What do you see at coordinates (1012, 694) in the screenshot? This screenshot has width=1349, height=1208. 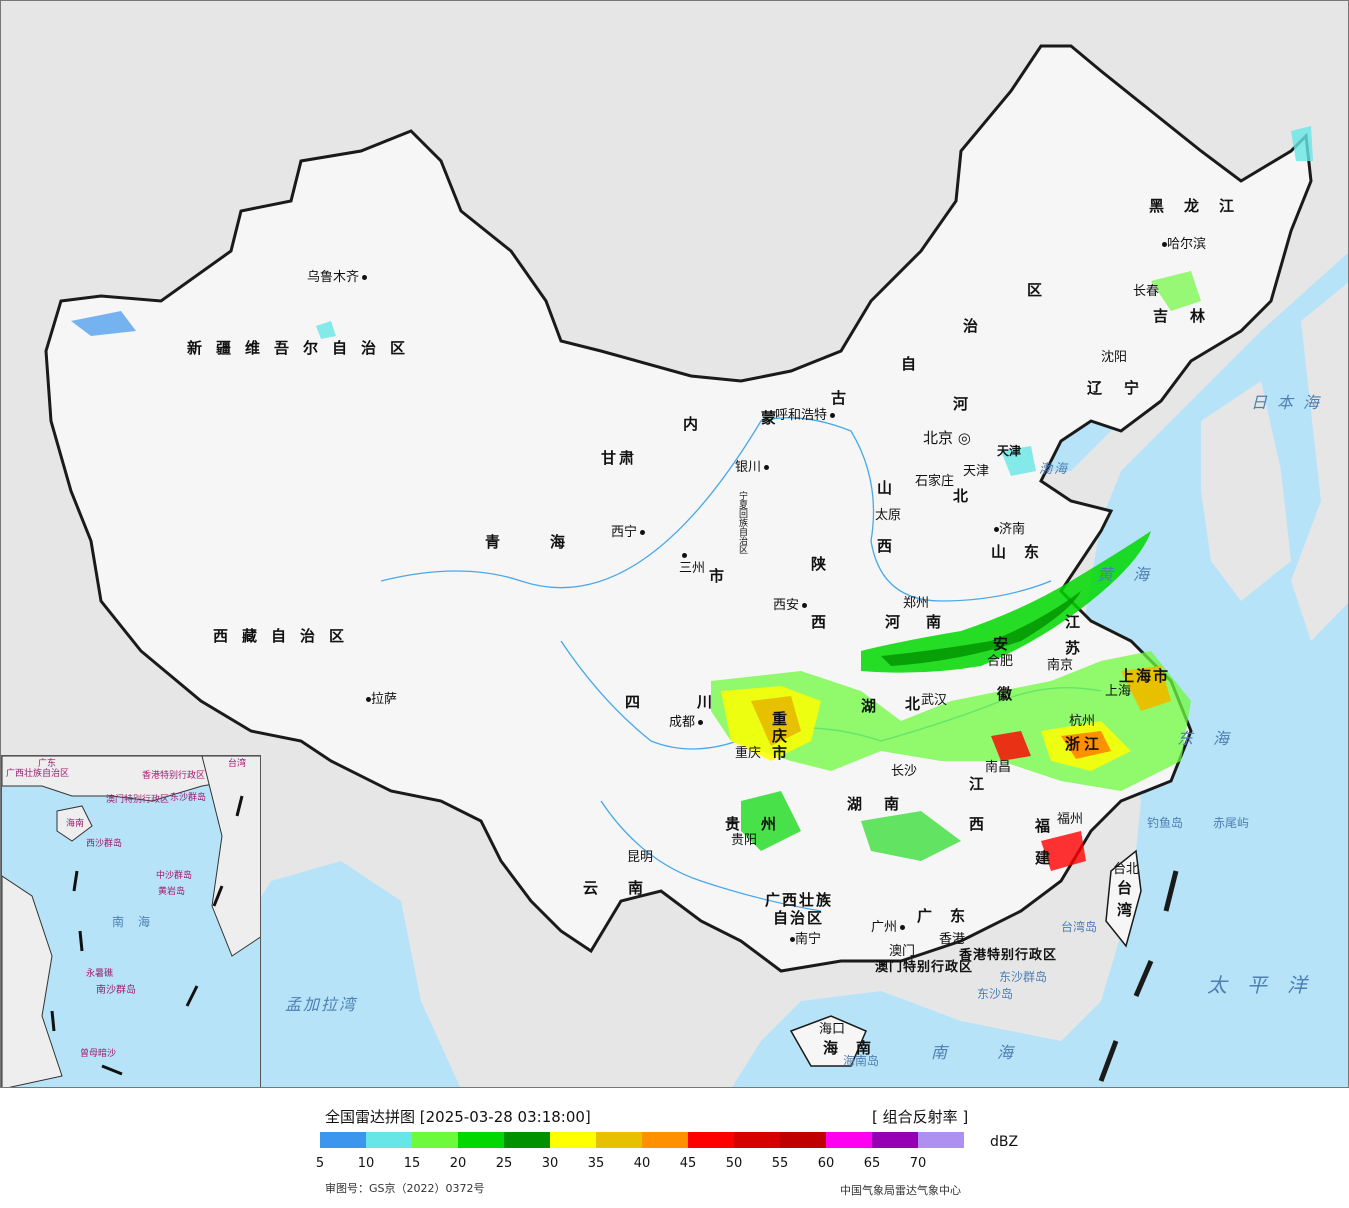 I see `province-anhui-hui: 徽` at bounding box center [1012, 694].